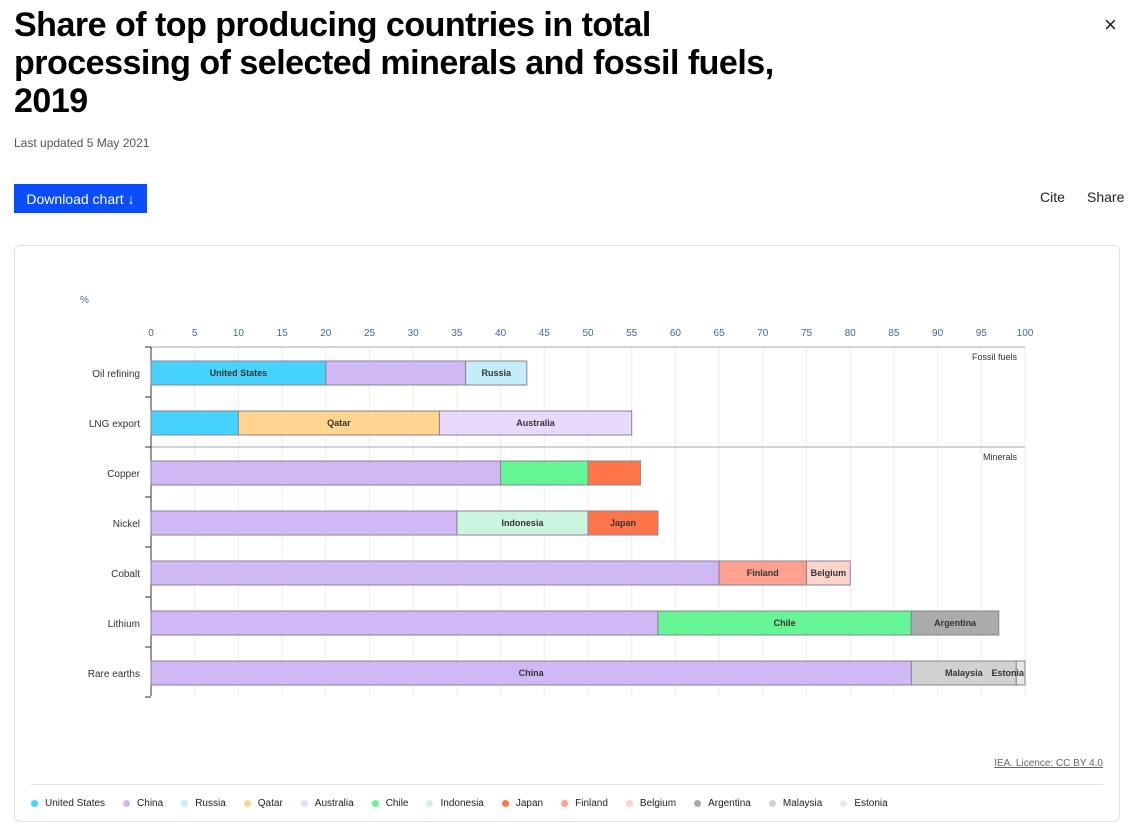 The image size is (1138, 829). What do you see at coordinates (632, 333) in the screenshot?
I see `x-tick-label: 55` at bounding box center [632, 333].